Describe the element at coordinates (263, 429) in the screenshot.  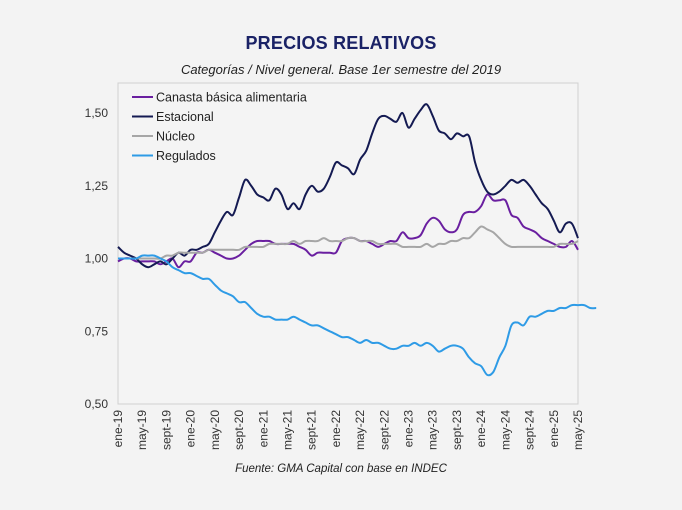
I see `x-tick-label: ene-21` at that location.